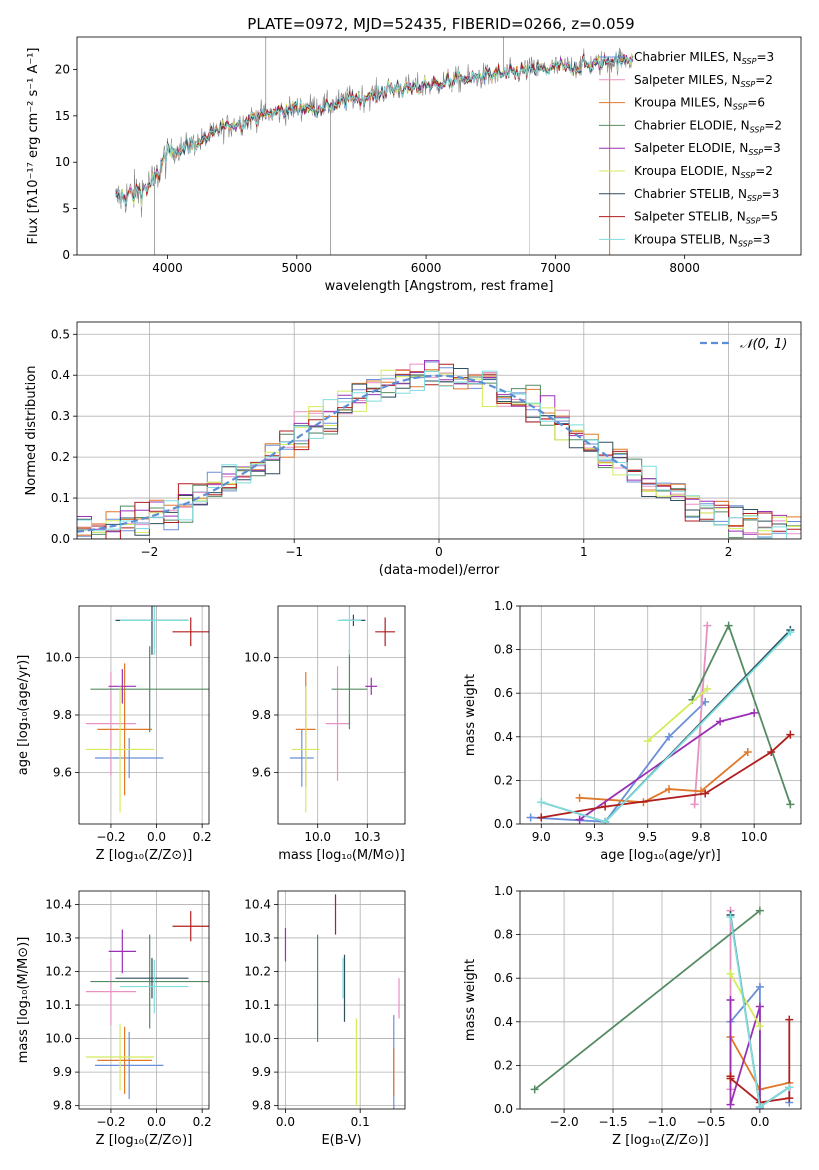  What do you see at coordinates (677, 715) in the screenshot?
I see `series-line-kroupa_elodie` at bounding box center [677, 715].